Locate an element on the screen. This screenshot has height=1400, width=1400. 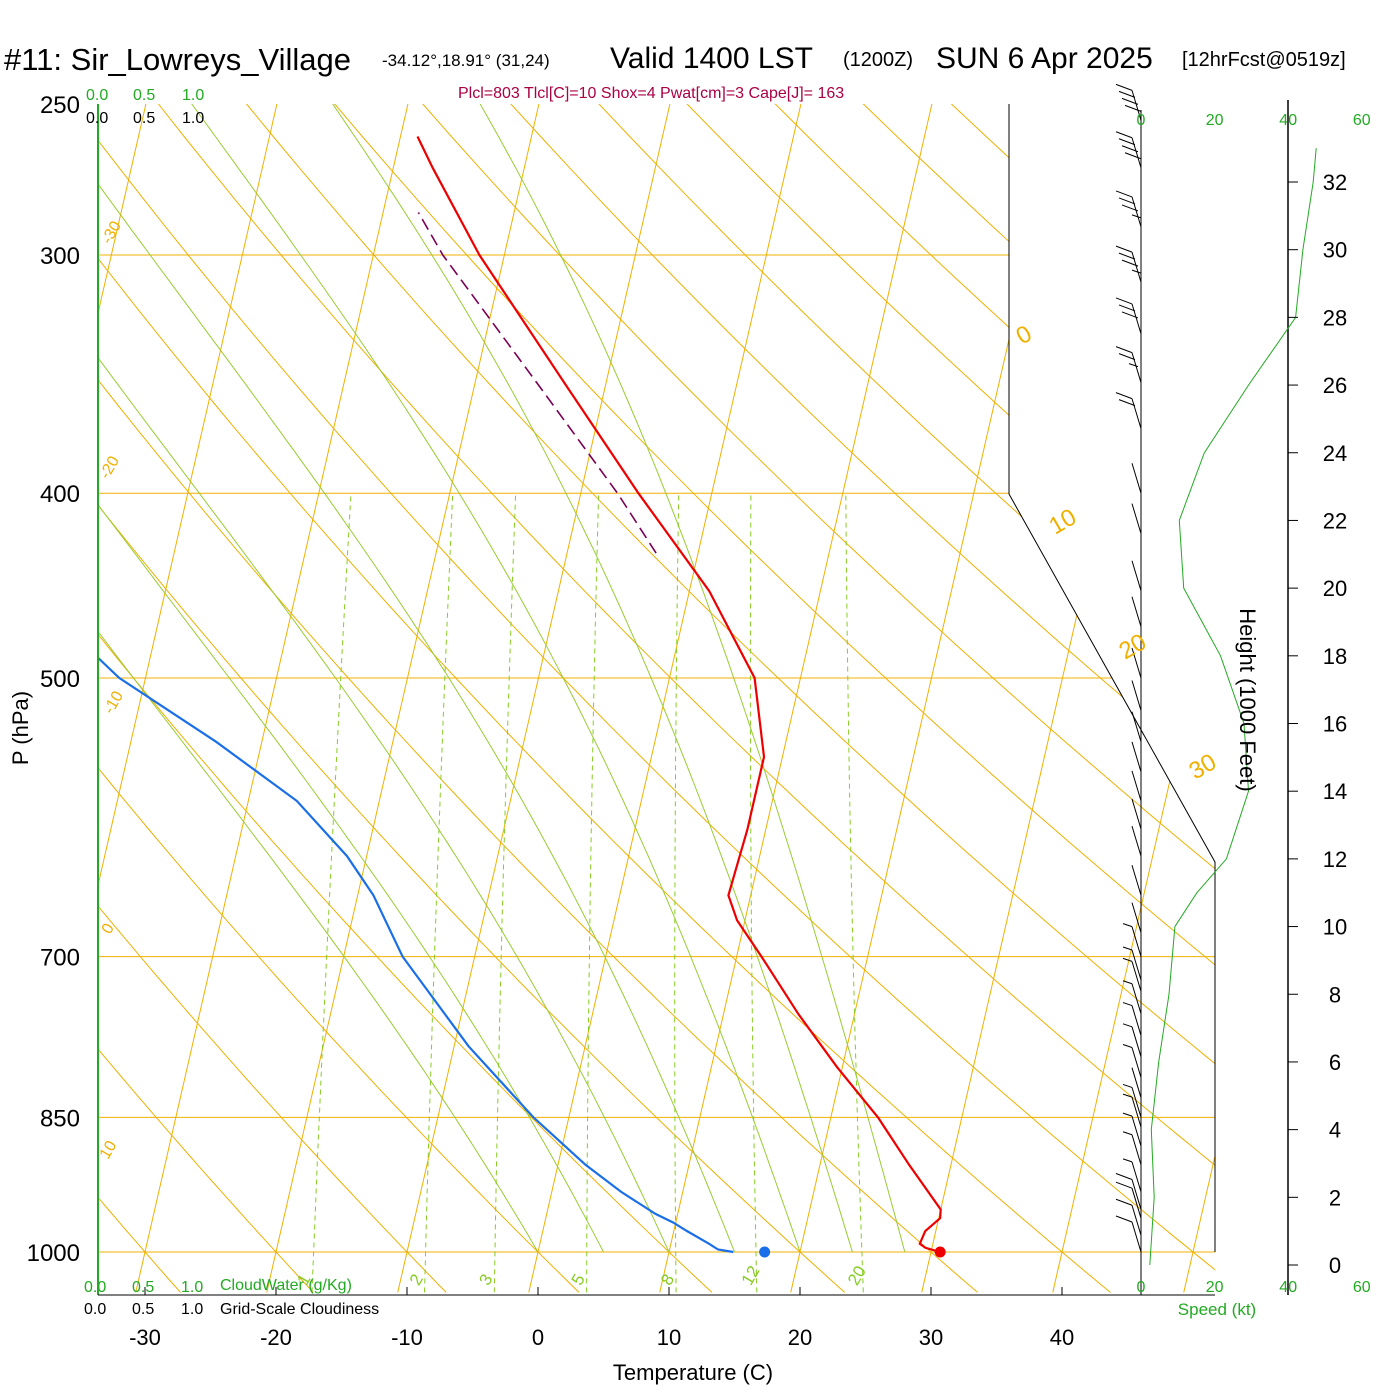
x-tick-label: -20 is located at coordinates (276, 1337).